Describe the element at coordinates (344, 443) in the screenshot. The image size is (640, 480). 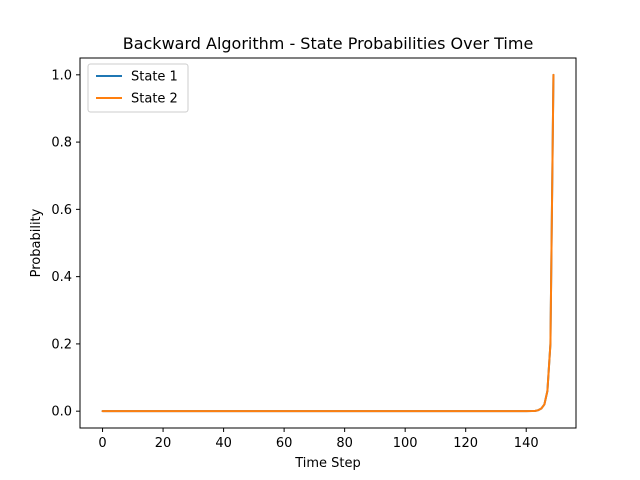
I see `x-tick-label: 80` at that location.